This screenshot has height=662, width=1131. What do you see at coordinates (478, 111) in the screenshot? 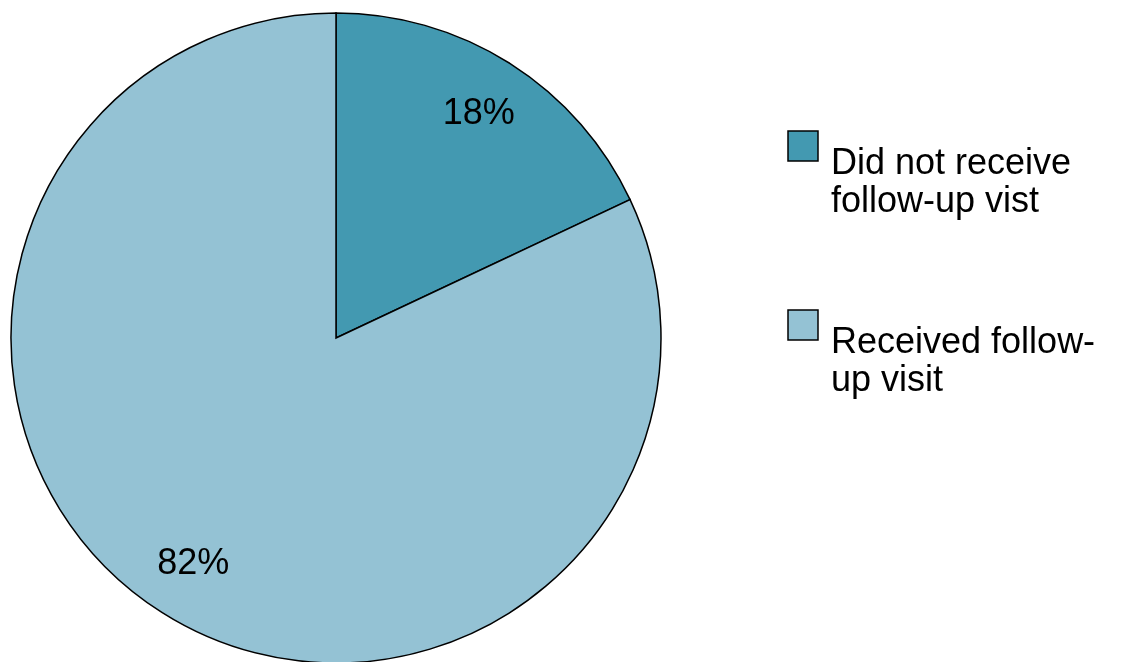
I see `data-label: 18%` at bounding box center [478, 111].